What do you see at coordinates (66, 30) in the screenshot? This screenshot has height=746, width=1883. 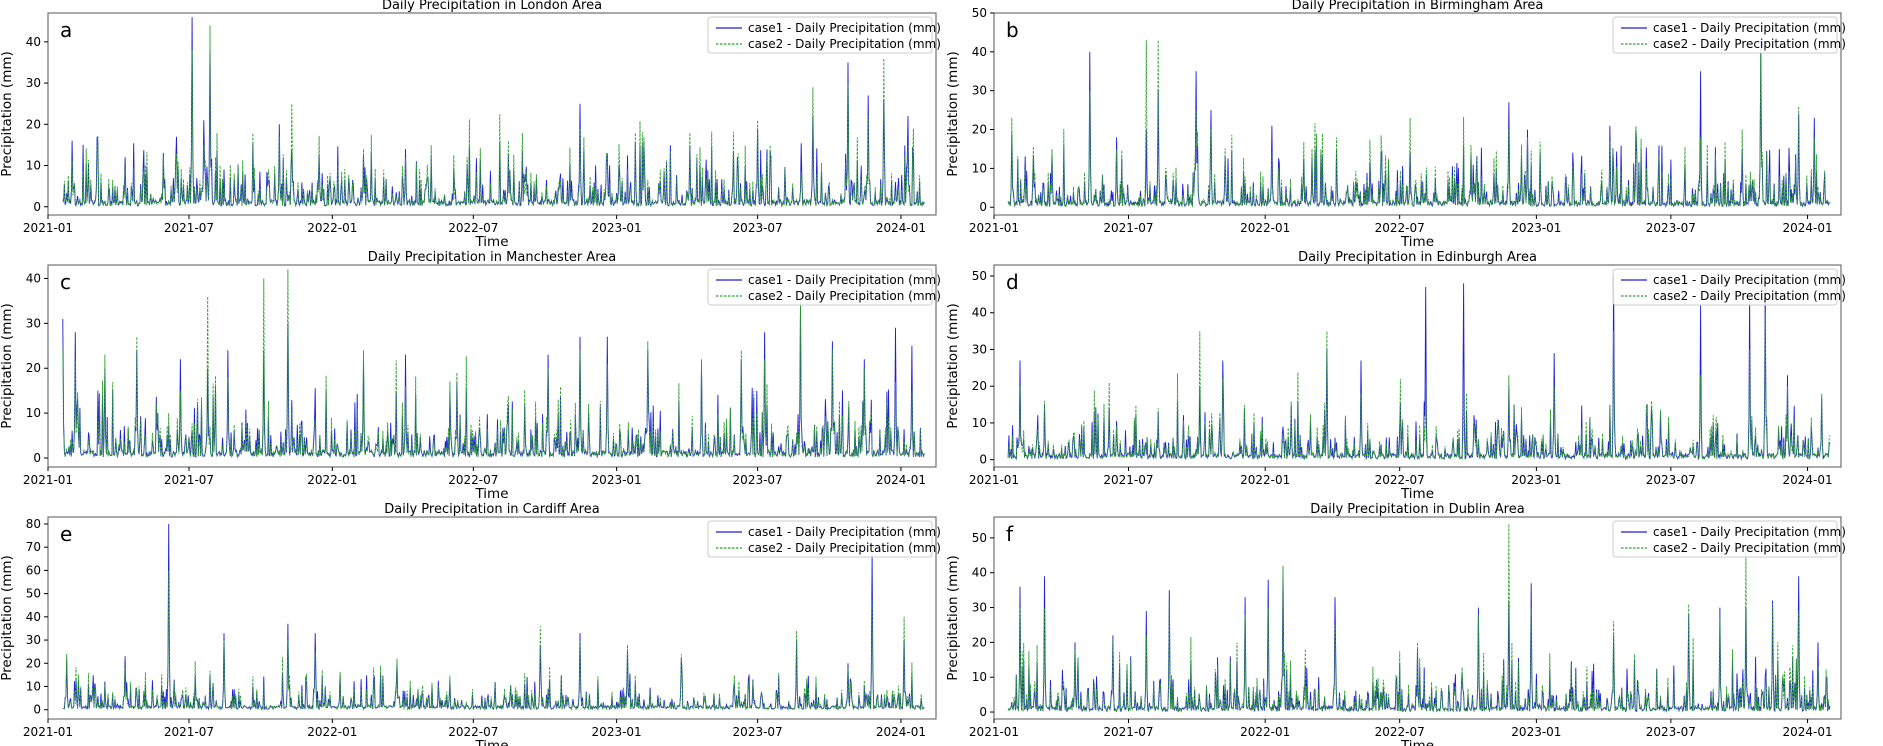 I see `panel-letter: a` at bounding box center [66, 30].